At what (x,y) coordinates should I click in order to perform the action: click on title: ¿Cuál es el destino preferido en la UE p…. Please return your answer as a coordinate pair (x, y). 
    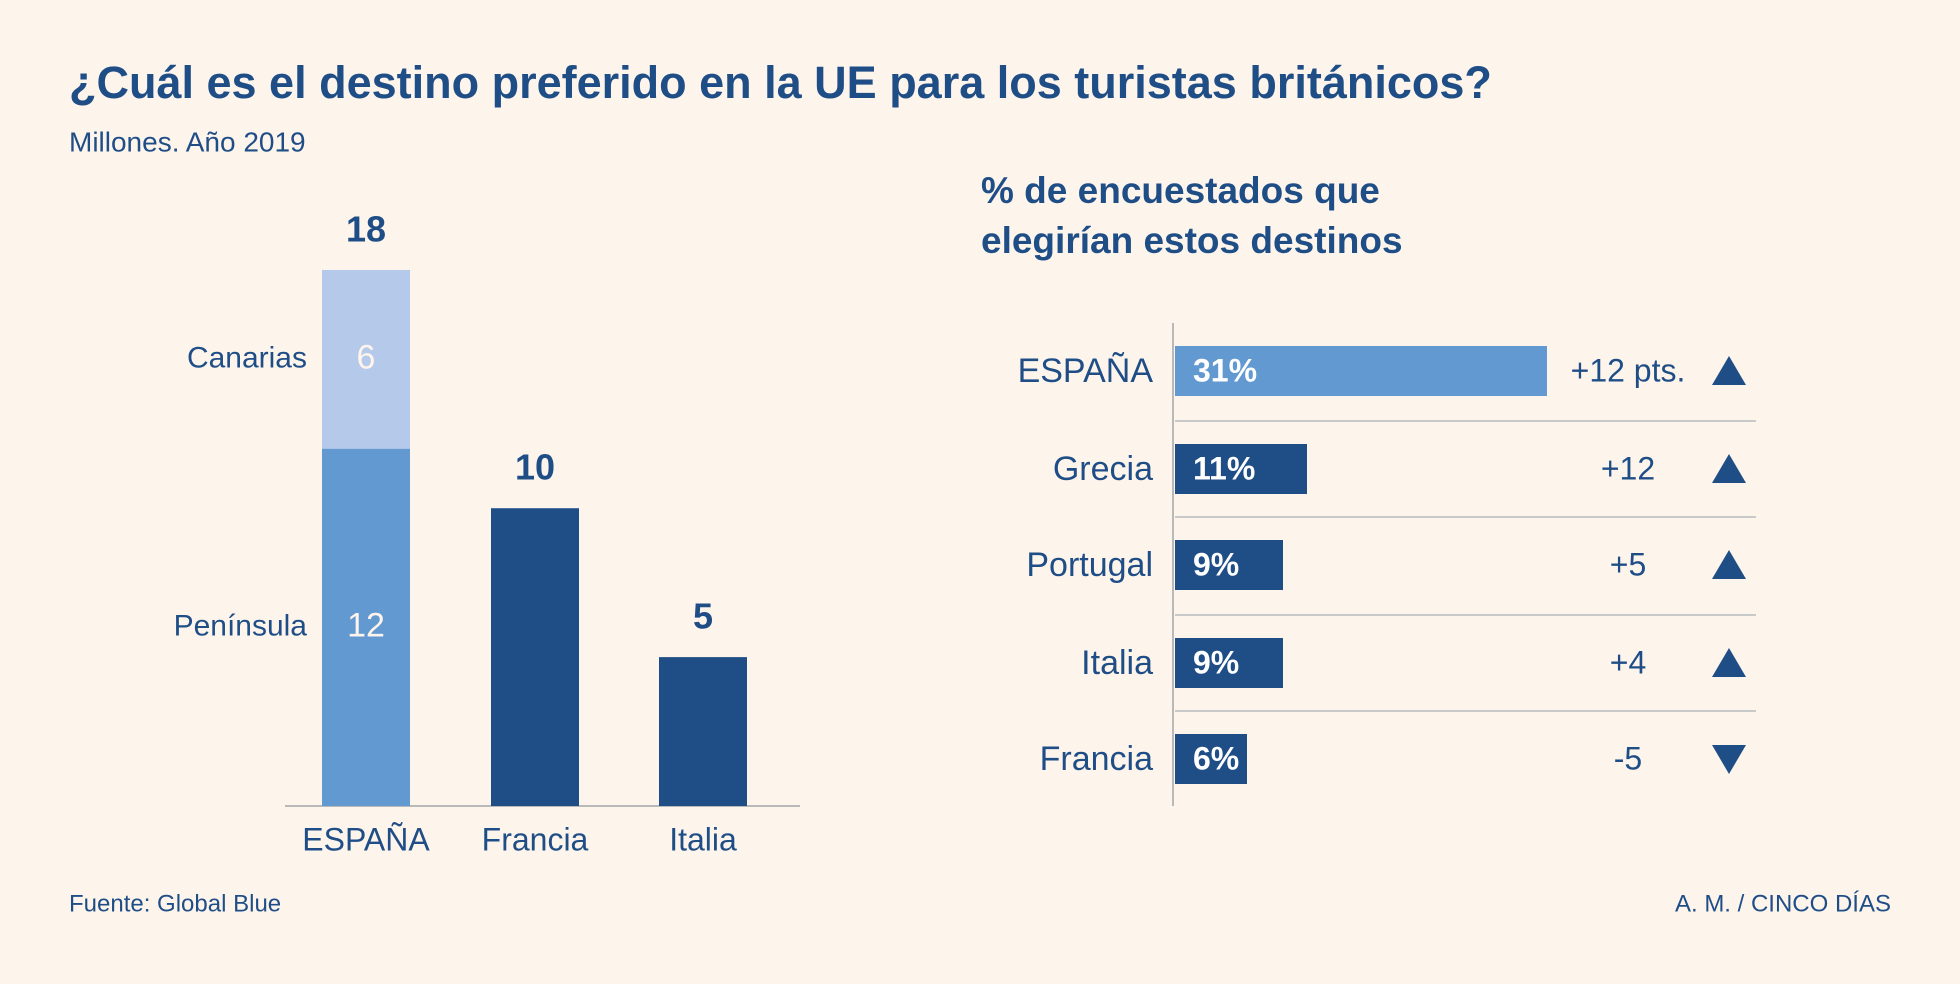
    Looking at the image, I should click on (780, 82).